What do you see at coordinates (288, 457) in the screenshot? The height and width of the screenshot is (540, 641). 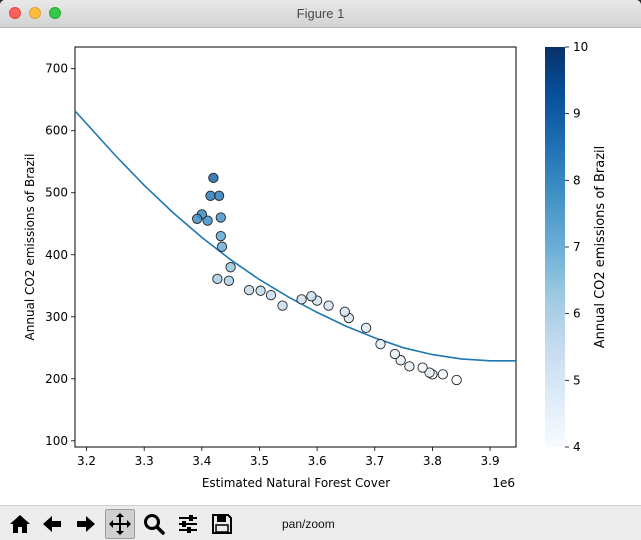 I see `x-axis-ticks: 3.2 3.3 3.4 3.5 3.6 3.7 3.8 3.9` at bounding box center [288, 457].